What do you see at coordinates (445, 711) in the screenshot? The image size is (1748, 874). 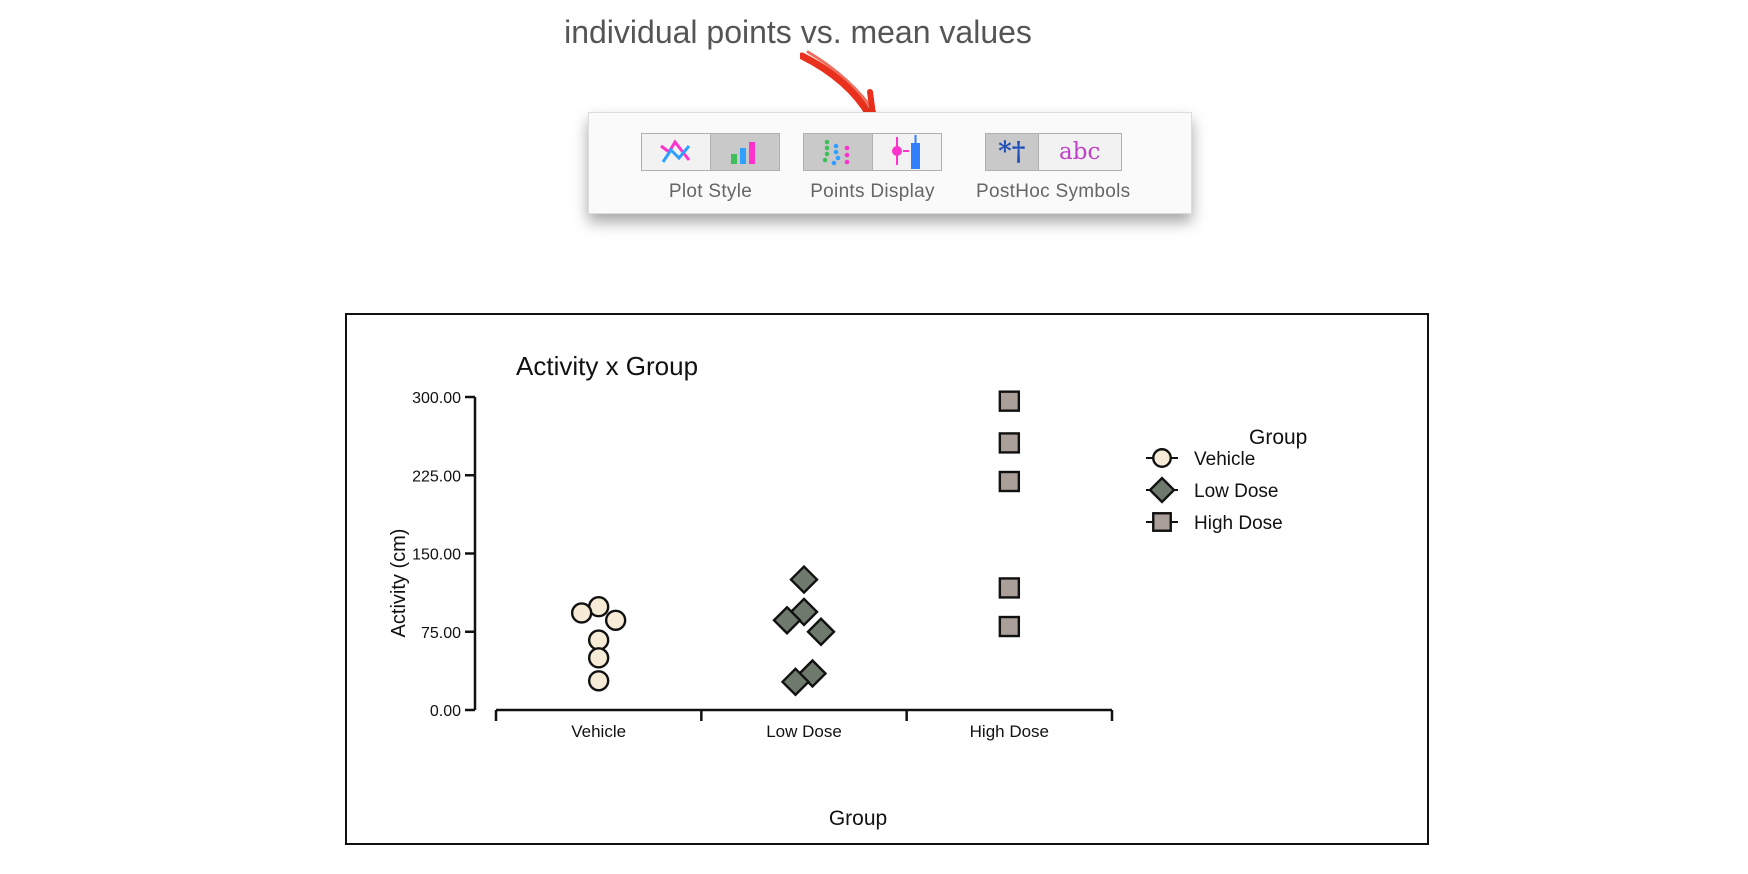 I see `y-tick-label: 0.00` at bounding box center [445, 711].